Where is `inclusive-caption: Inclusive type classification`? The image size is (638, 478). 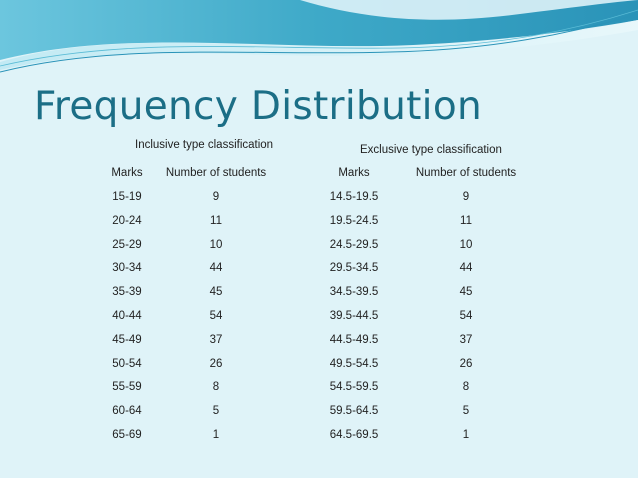 inclusive-caption: Inclusive type classification is located at coordinates (204, 145).